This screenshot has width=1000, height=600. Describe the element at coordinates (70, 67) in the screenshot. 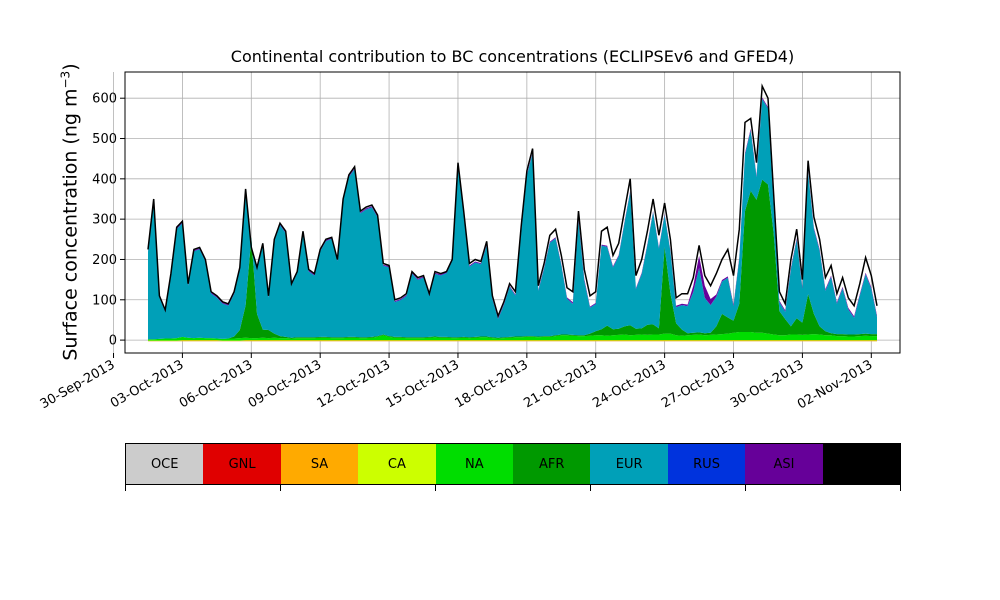

I see `y-axis-label-close: )` at that location.